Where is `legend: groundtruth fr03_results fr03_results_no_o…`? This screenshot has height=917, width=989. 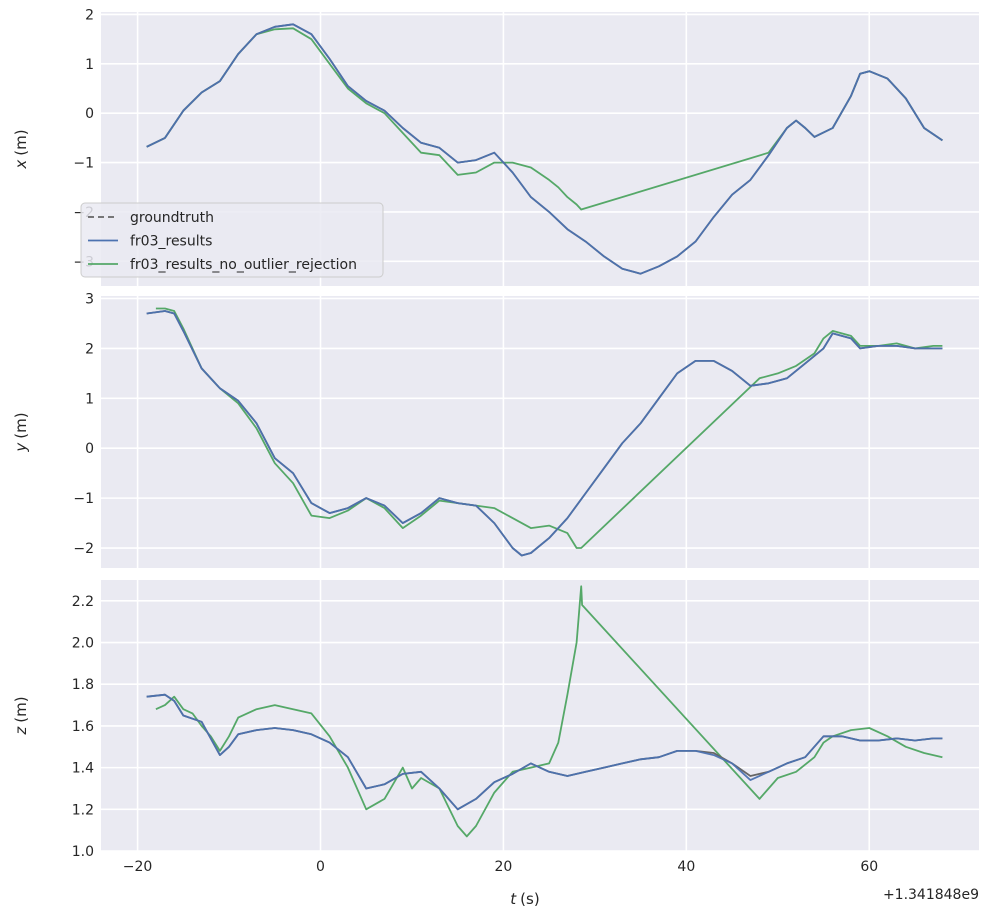
legend: groundtruth fr03_results fr03_results_no_o… is located at coordinates (232, 240).